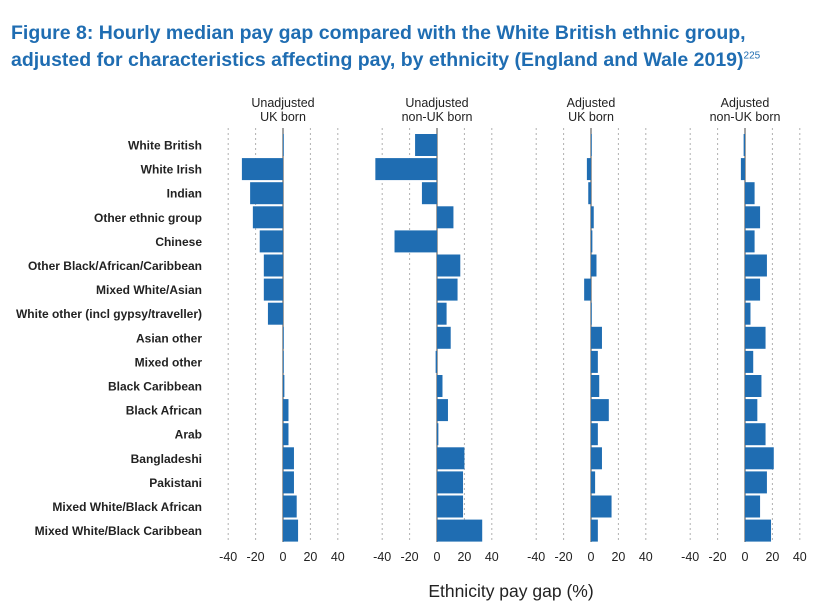  I want to click on category-label-2: White Irish, so click(171, 170).